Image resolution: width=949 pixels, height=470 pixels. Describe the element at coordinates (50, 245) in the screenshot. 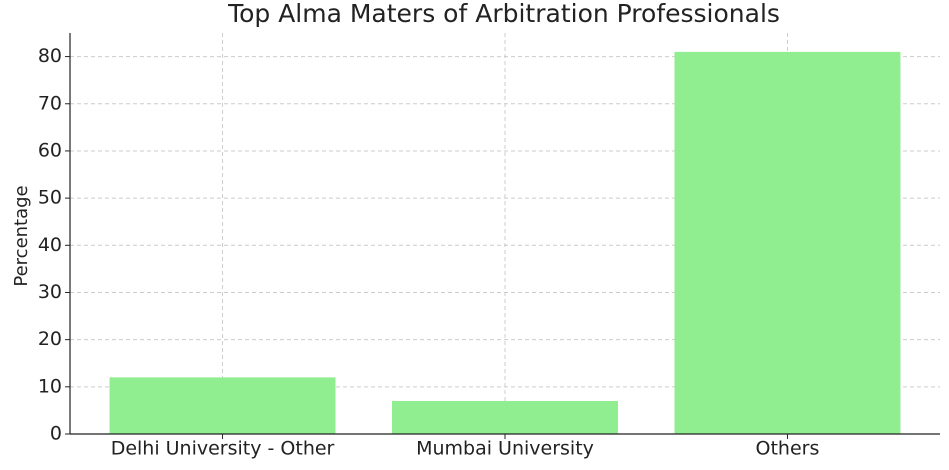

I see `y-tick-label: 40` at that location.